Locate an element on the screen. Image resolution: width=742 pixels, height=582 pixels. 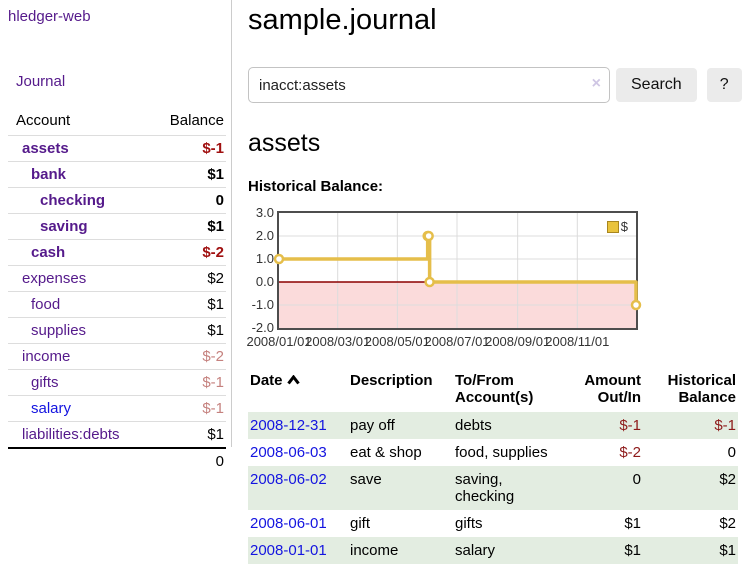
y-axis-tick-label: -2.0 is located at coordinates (262, 327).